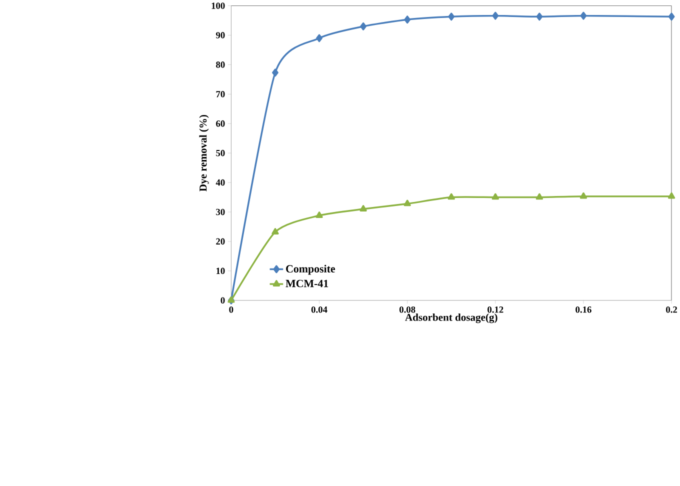  Describe the element at coordinates (220, 94) in the screenshot. I see `y-tick-label: 70` at that location.